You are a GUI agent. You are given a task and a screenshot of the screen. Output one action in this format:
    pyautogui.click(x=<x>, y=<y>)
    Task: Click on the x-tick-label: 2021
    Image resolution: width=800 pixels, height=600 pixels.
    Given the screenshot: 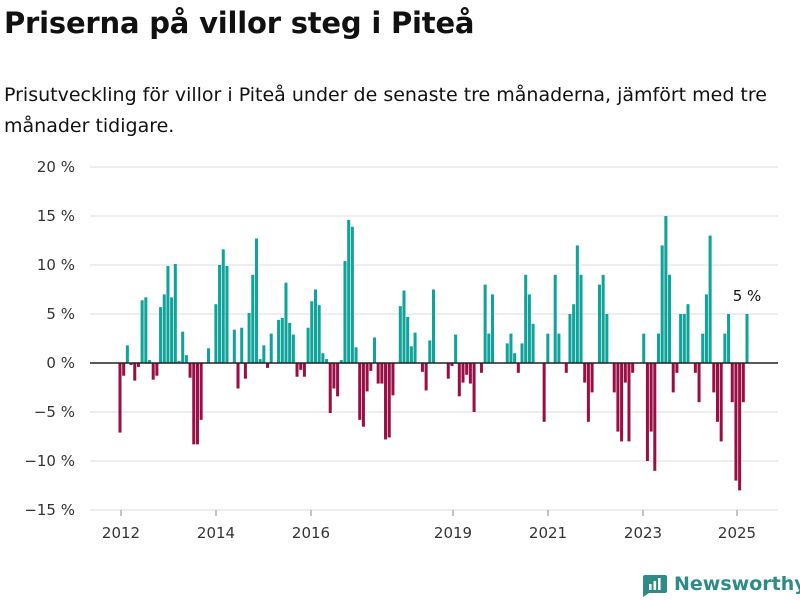 What is the action you would take?
    pyautogui.click(x=548, y=533)
    